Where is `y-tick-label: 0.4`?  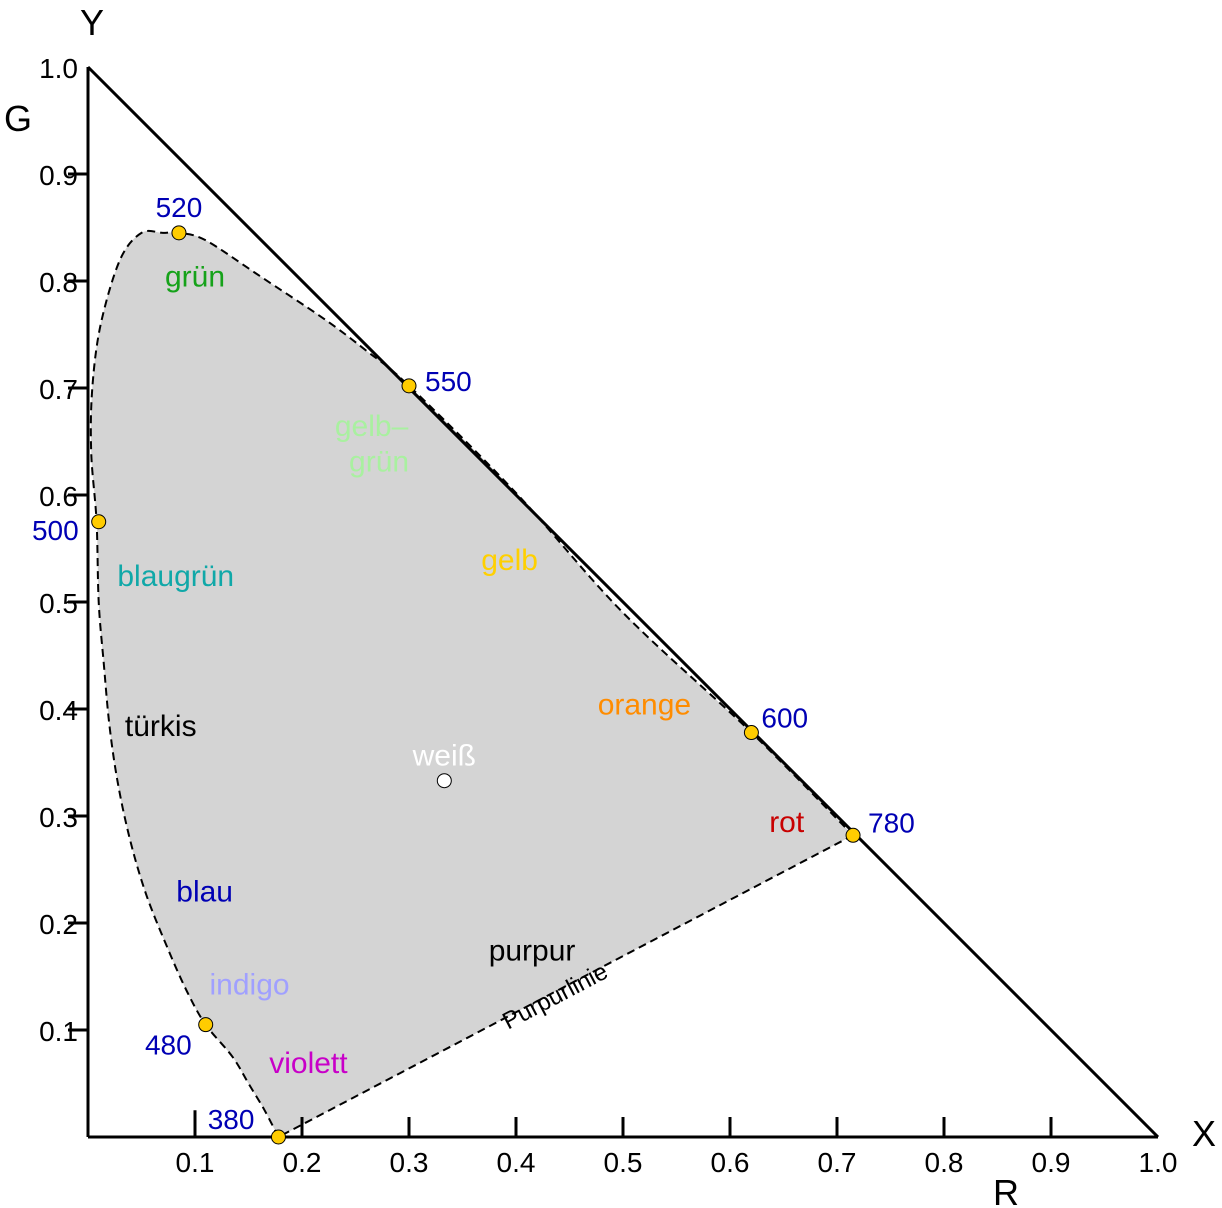 y-tick-label: 0.4 is located at coordinates (58, 710).